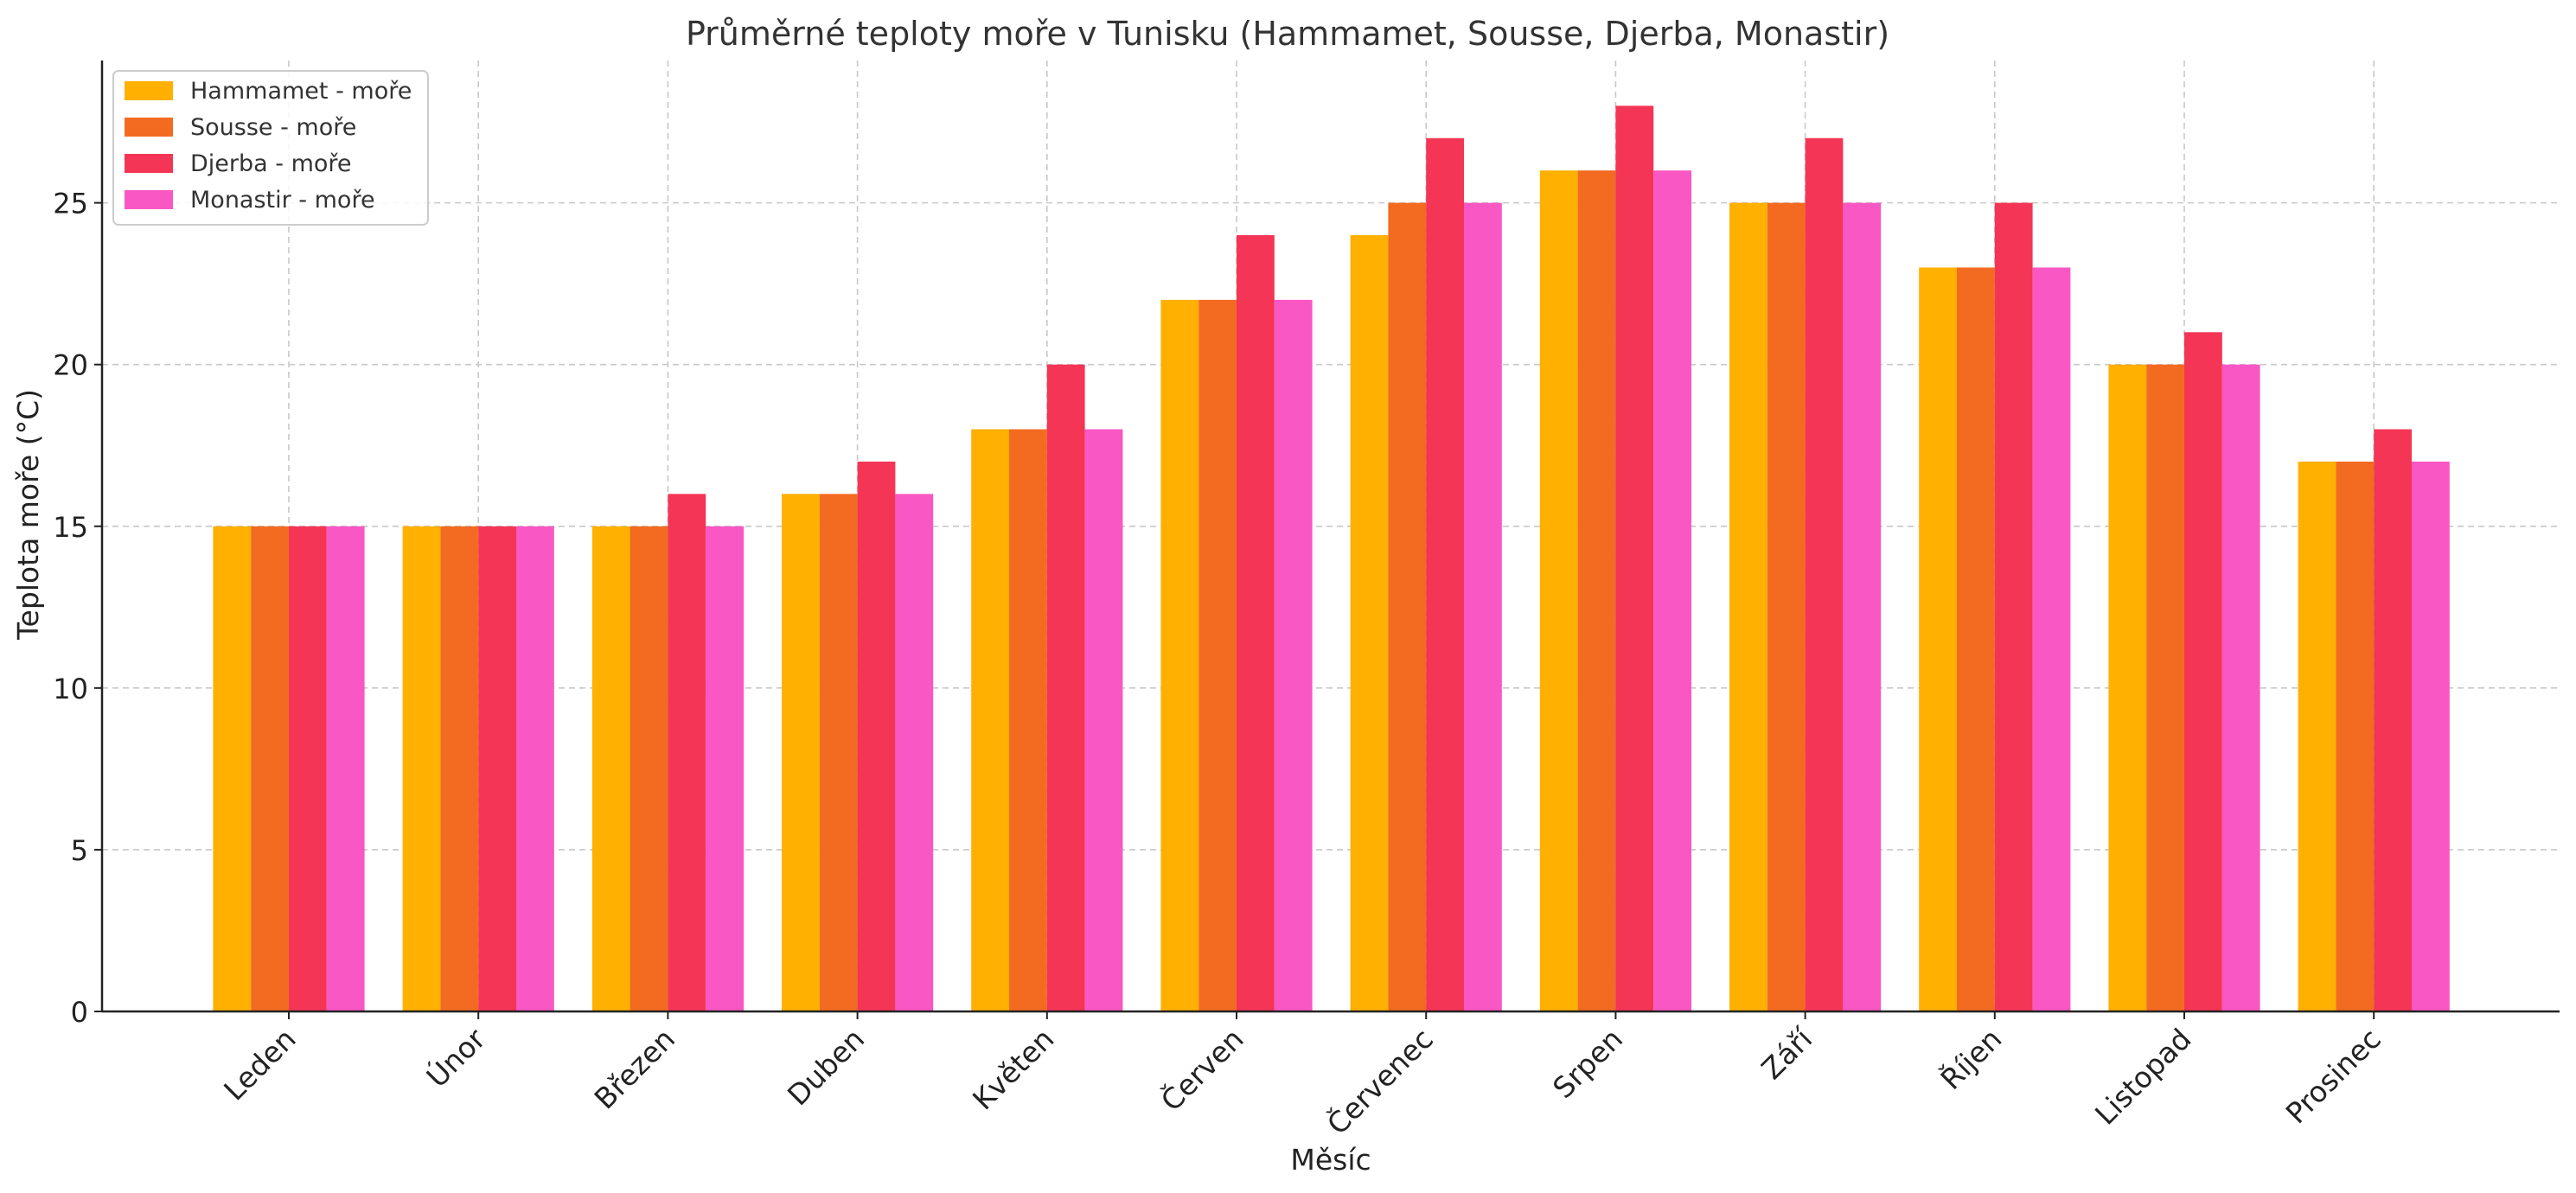 The width and height of the screenshot is (2576, 1193). Describe the element at coordinates (1331, 1160) in the screenshot. I see `x-axis-label: Měsíc` at that location.